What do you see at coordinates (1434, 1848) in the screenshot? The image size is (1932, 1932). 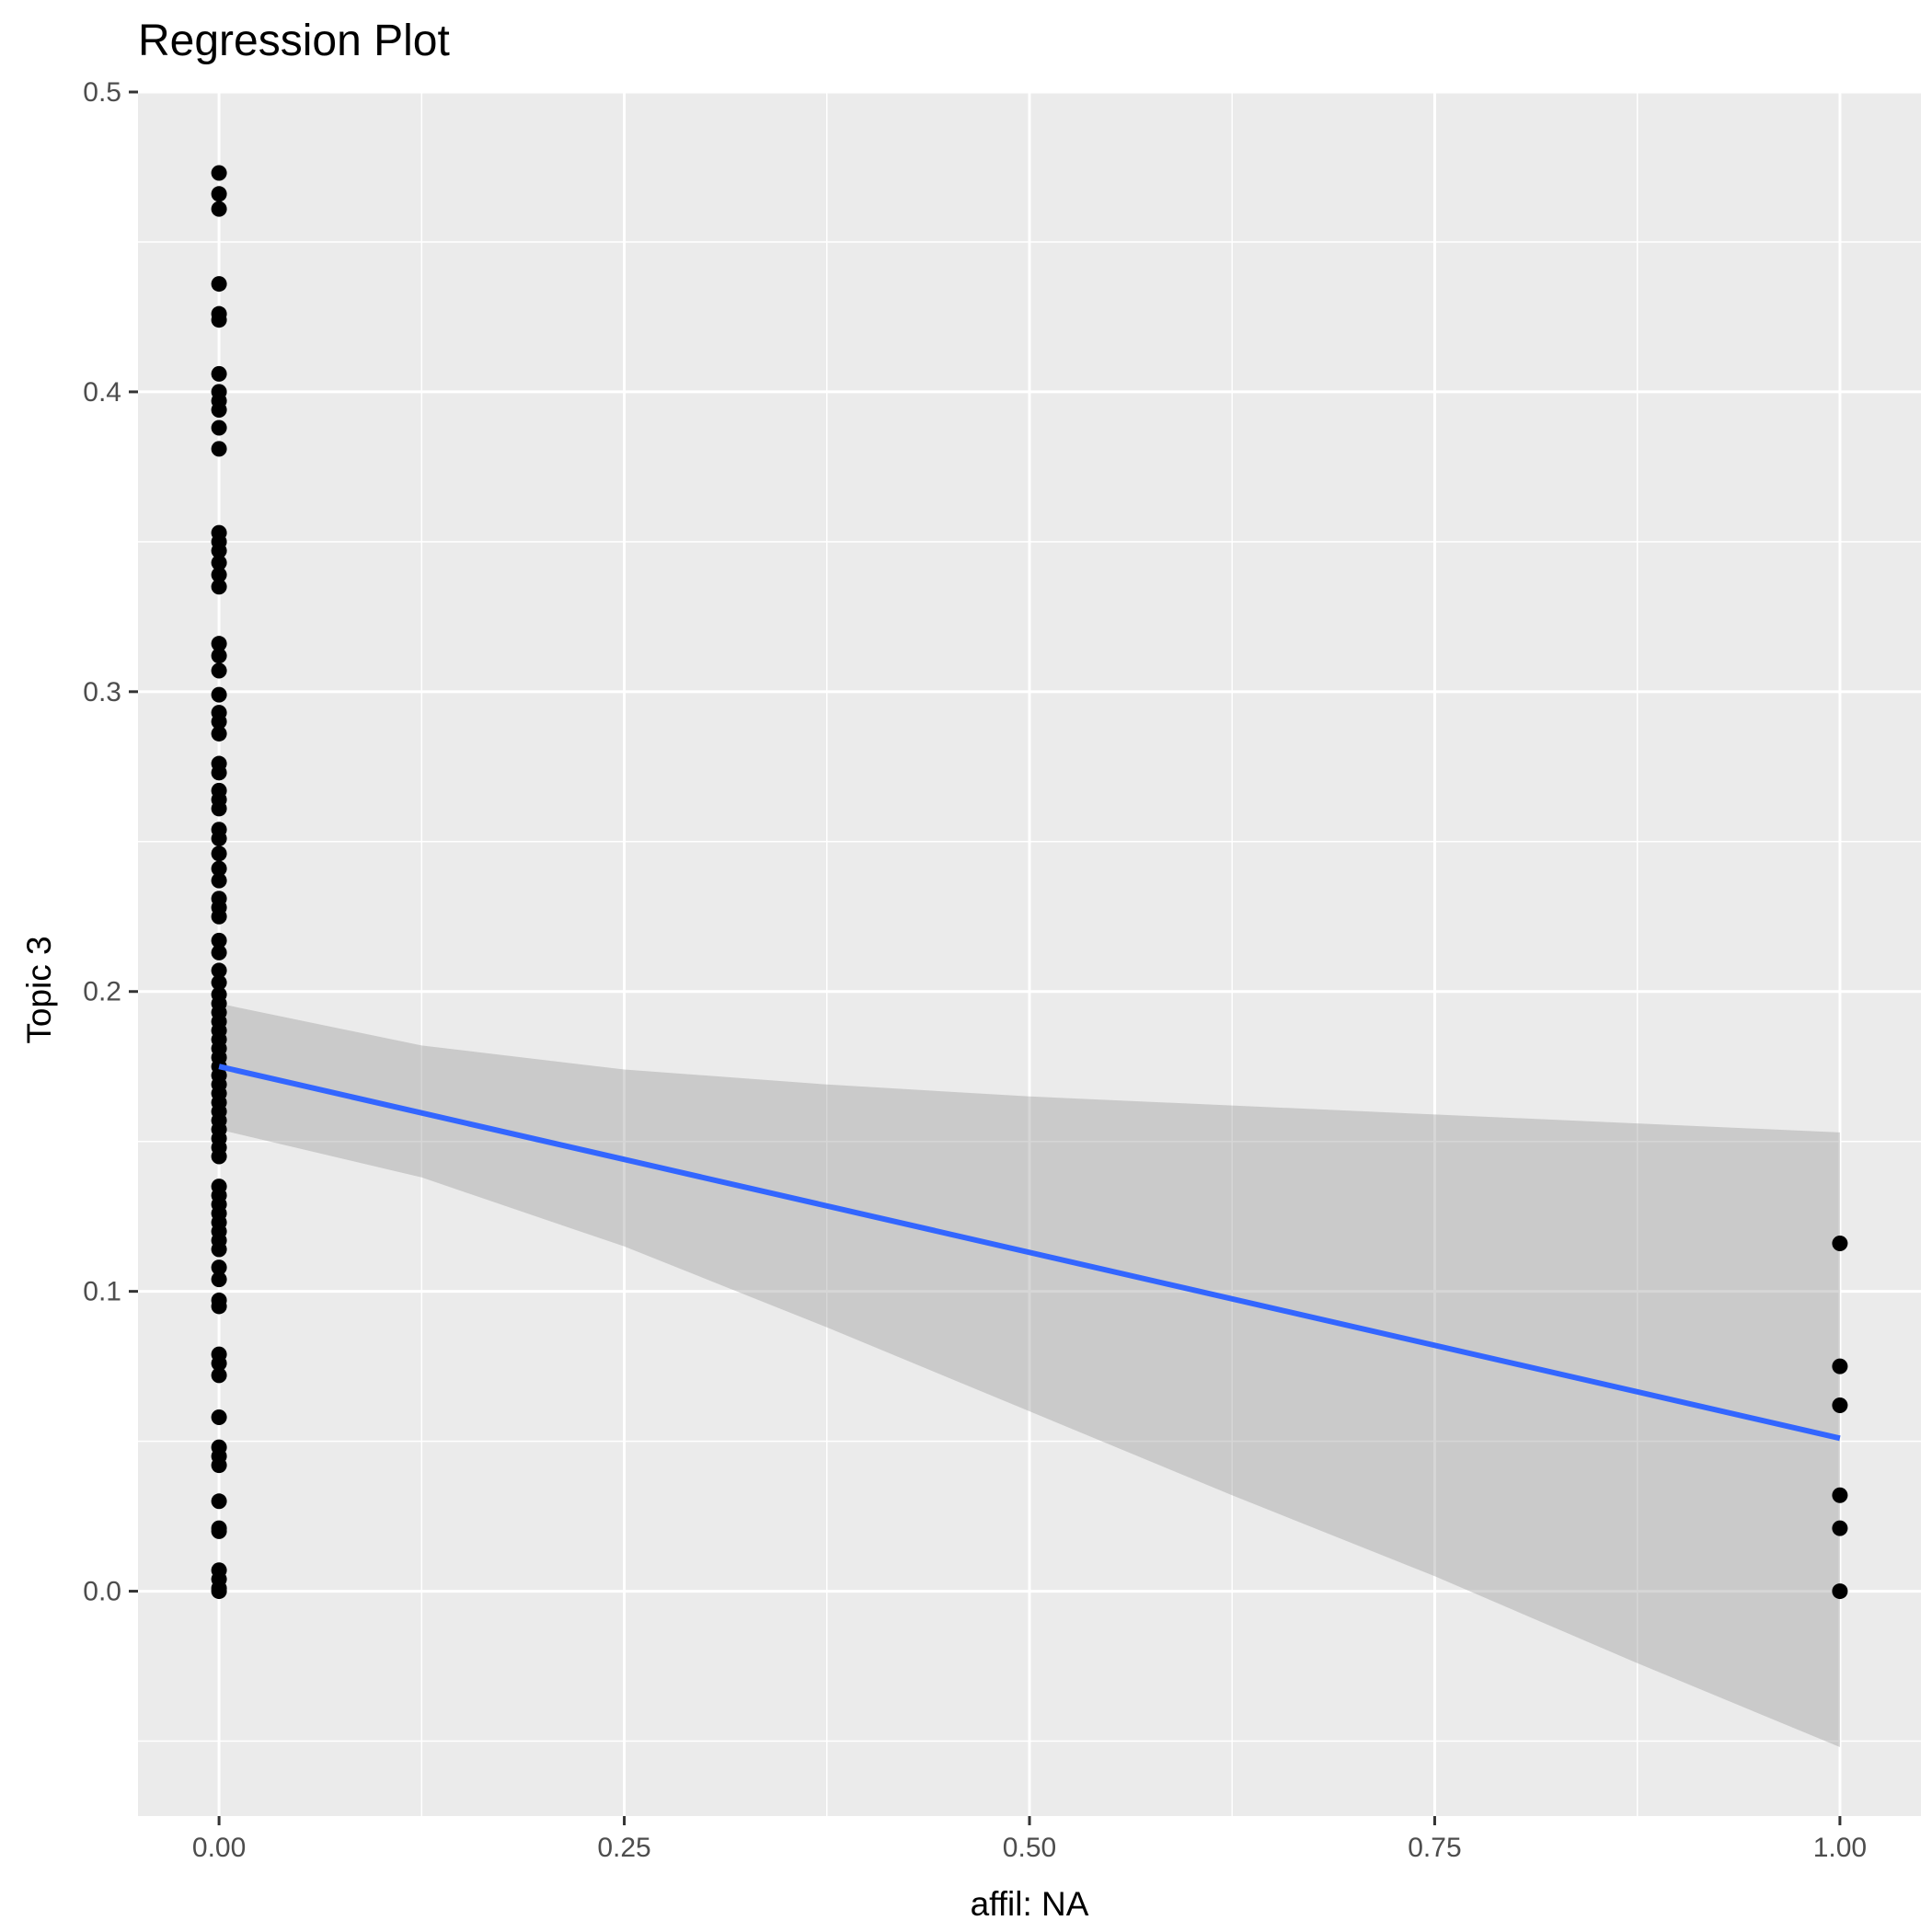 I see `x-tick-label: 0.75` at bounding box center [1434, 1848].